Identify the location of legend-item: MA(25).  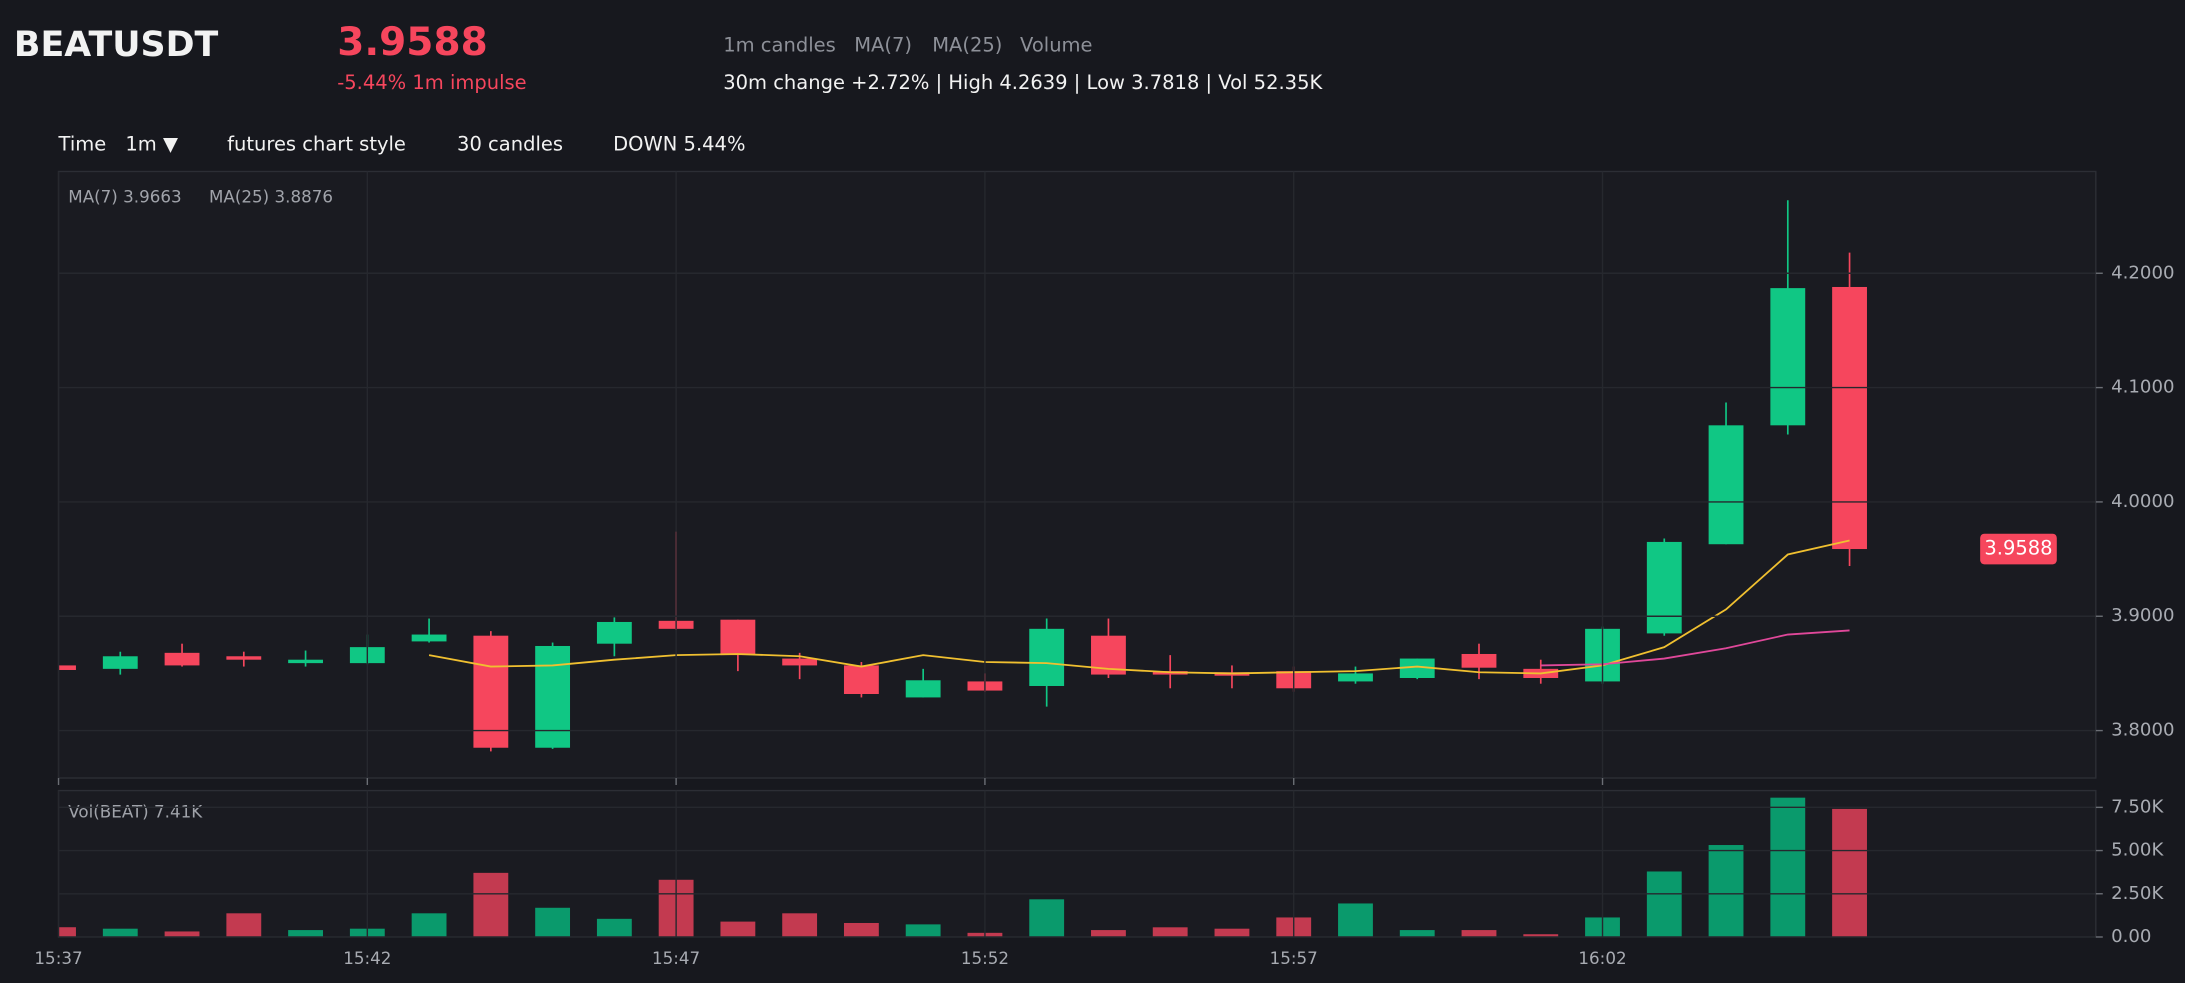
(967, 45).